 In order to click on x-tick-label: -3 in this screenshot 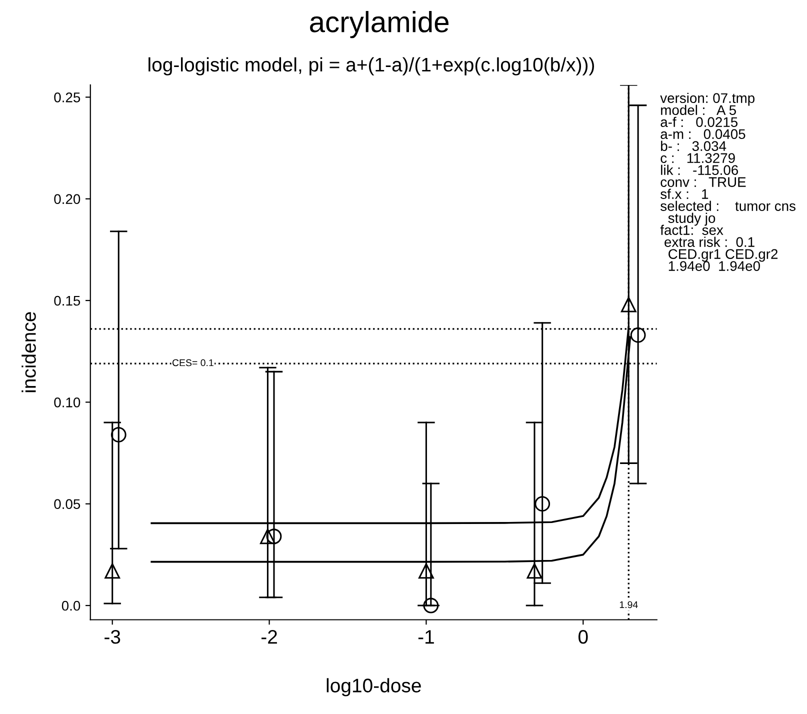, I will do `click(112, 637)`.